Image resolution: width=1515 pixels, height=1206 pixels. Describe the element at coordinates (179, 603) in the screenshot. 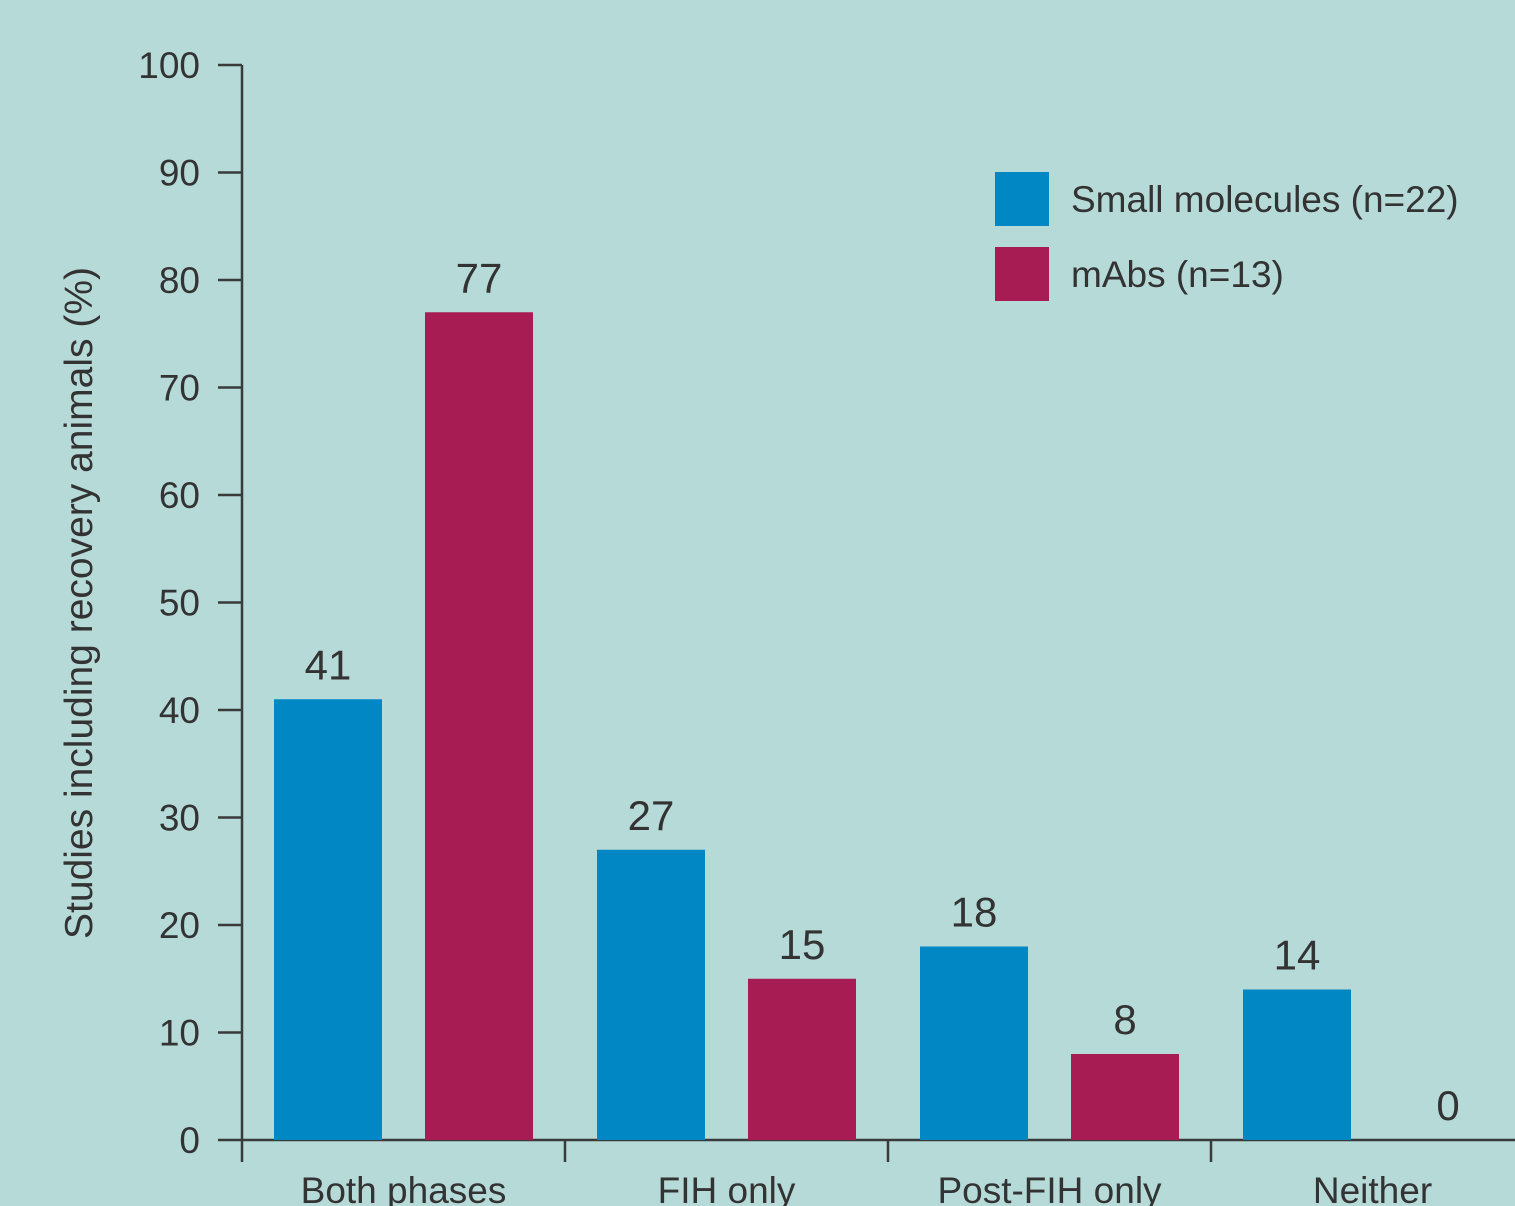

I see `y-tick-label: 50` at that location.